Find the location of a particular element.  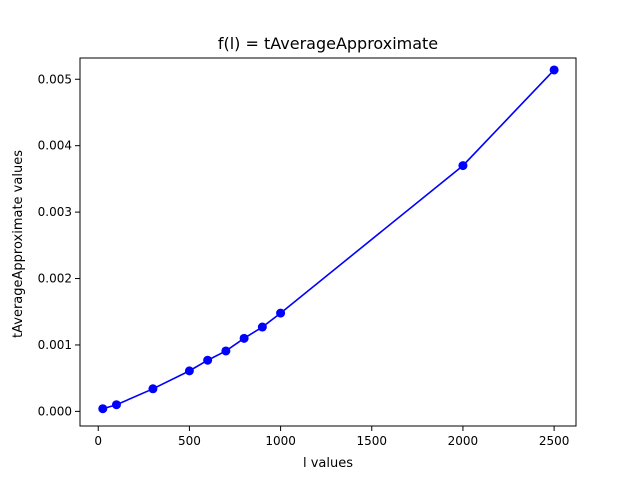

x-axis-label: l values is located at coordinates (328, 463).